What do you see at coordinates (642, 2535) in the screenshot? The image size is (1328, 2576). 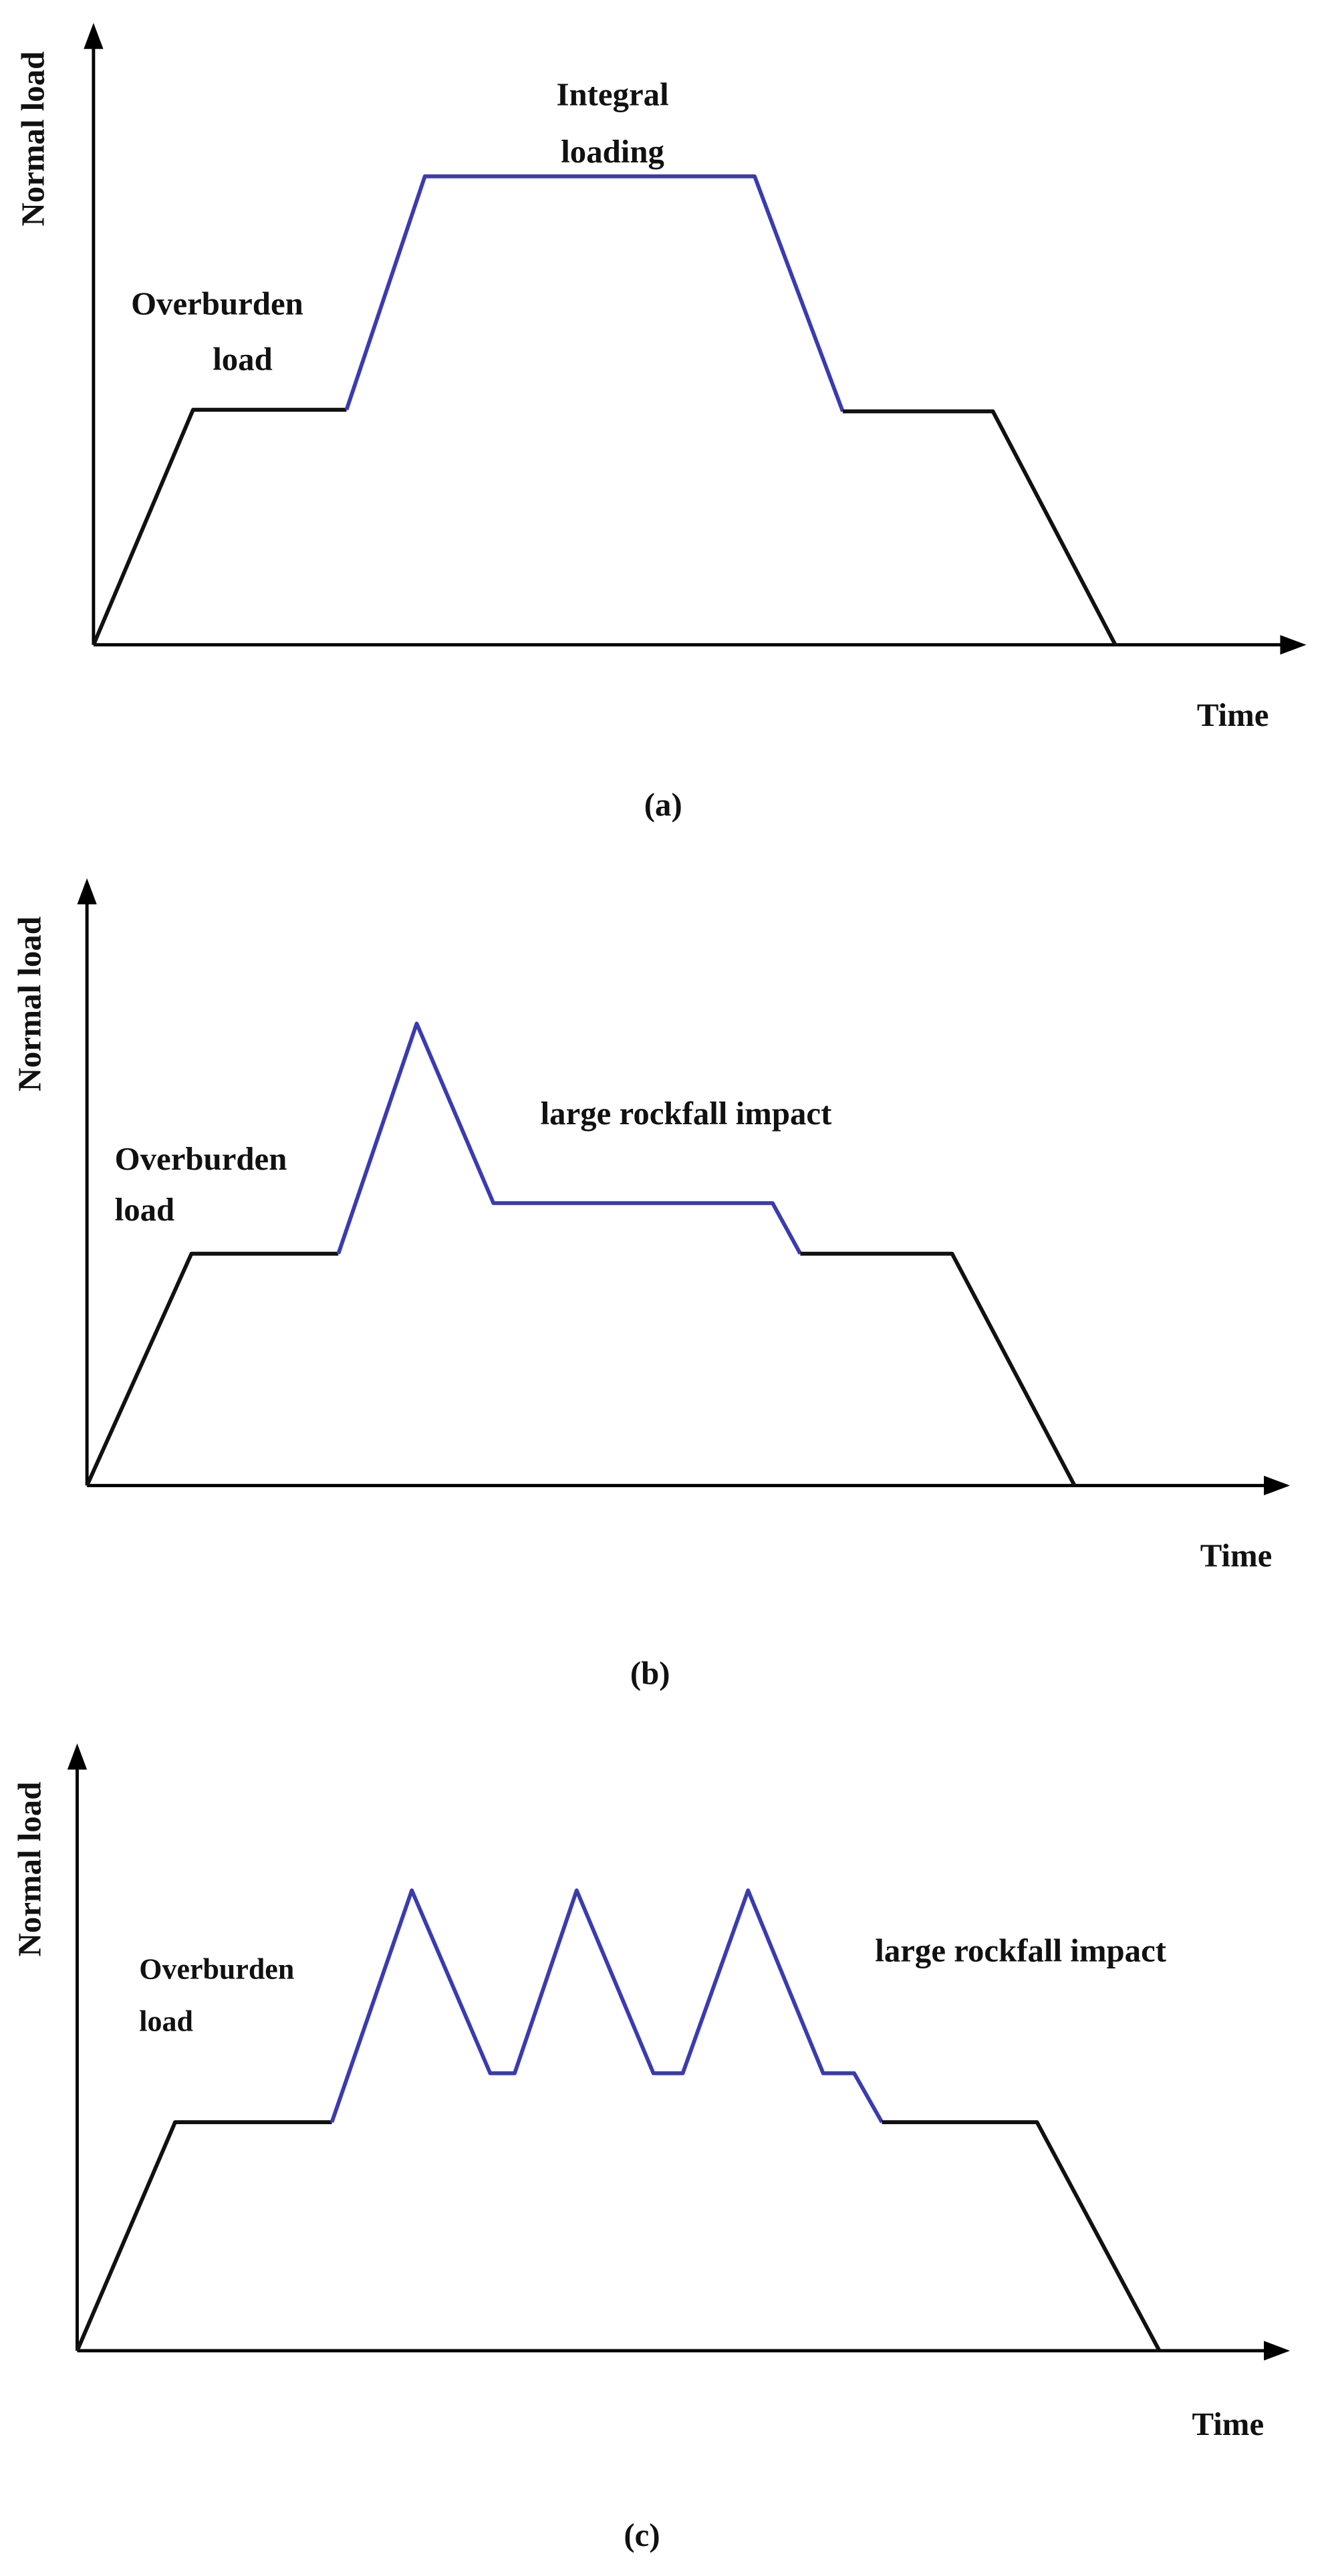 I see `caption: (c)` at bounding box center [642, 2535].